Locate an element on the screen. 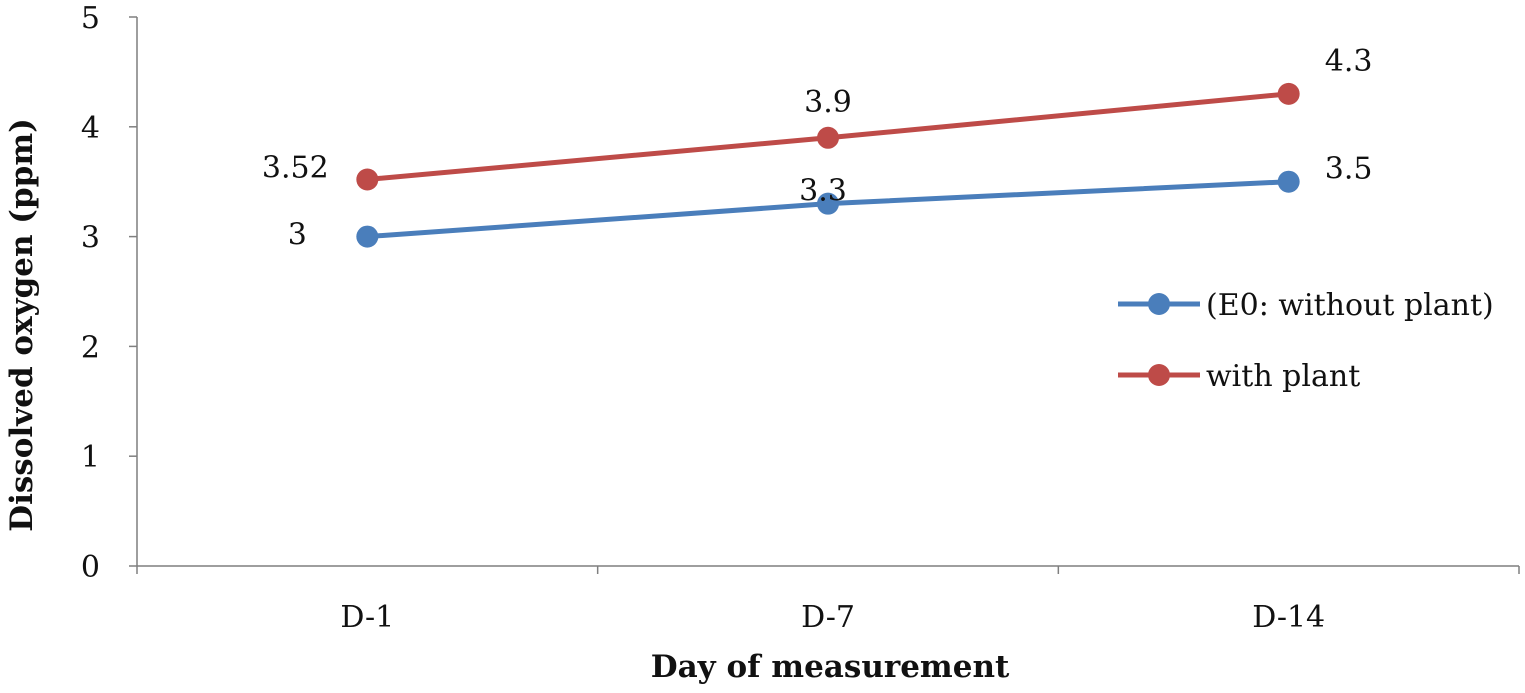  y-tick-label: 2 is located at coordinates (90, 347).